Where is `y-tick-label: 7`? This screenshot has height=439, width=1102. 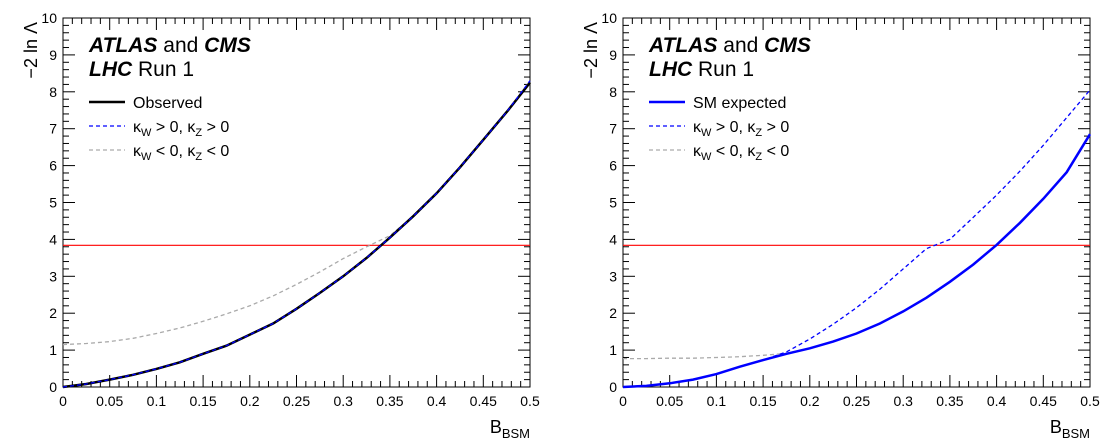 y-tick-label: 7 is located at coordinates (53, 129).